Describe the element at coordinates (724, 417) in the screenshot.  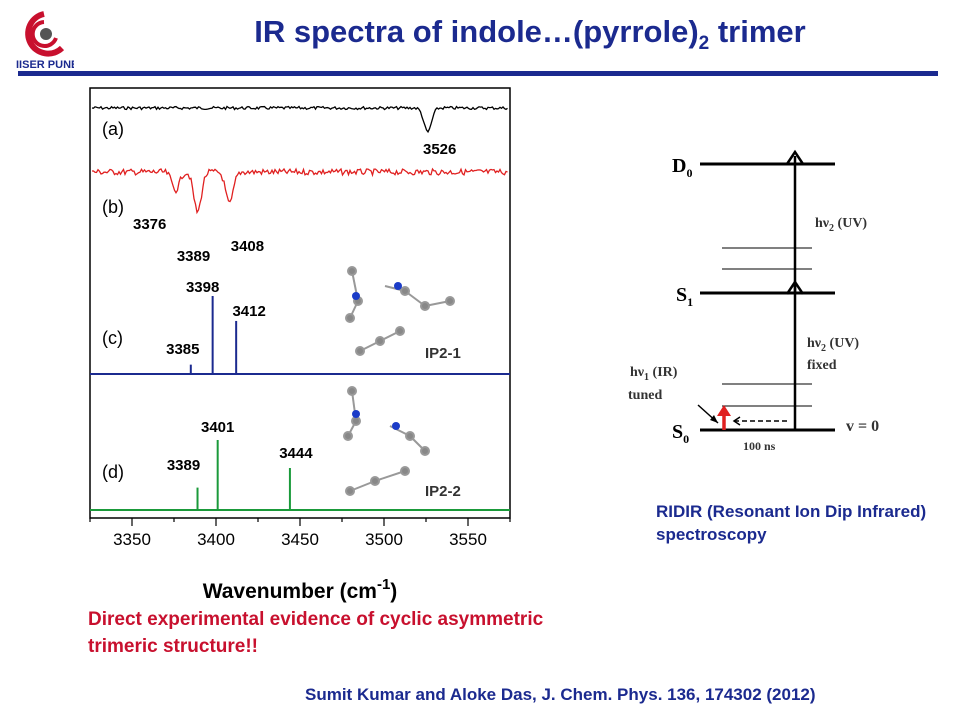
I see `ir-arrow` at that location.